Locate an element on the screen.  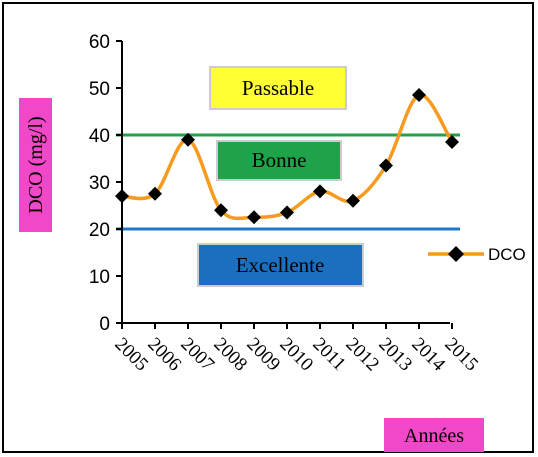
x-tick-label: 2006 is located at coordinates (164, 355).